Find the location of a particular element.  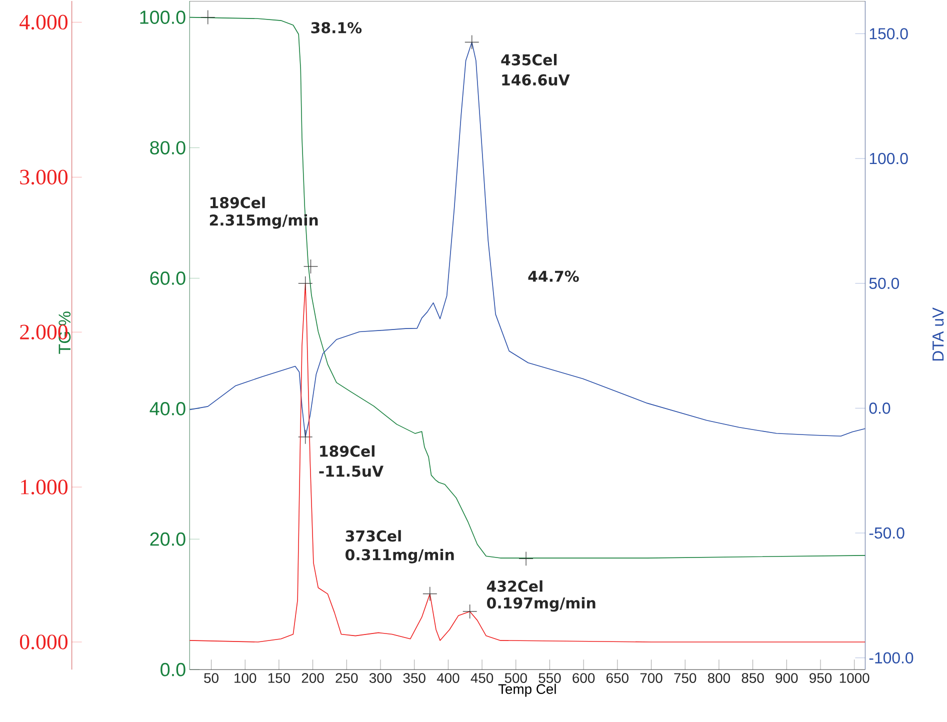

x-tick-label: 800 is located at coordinates (719, 677).